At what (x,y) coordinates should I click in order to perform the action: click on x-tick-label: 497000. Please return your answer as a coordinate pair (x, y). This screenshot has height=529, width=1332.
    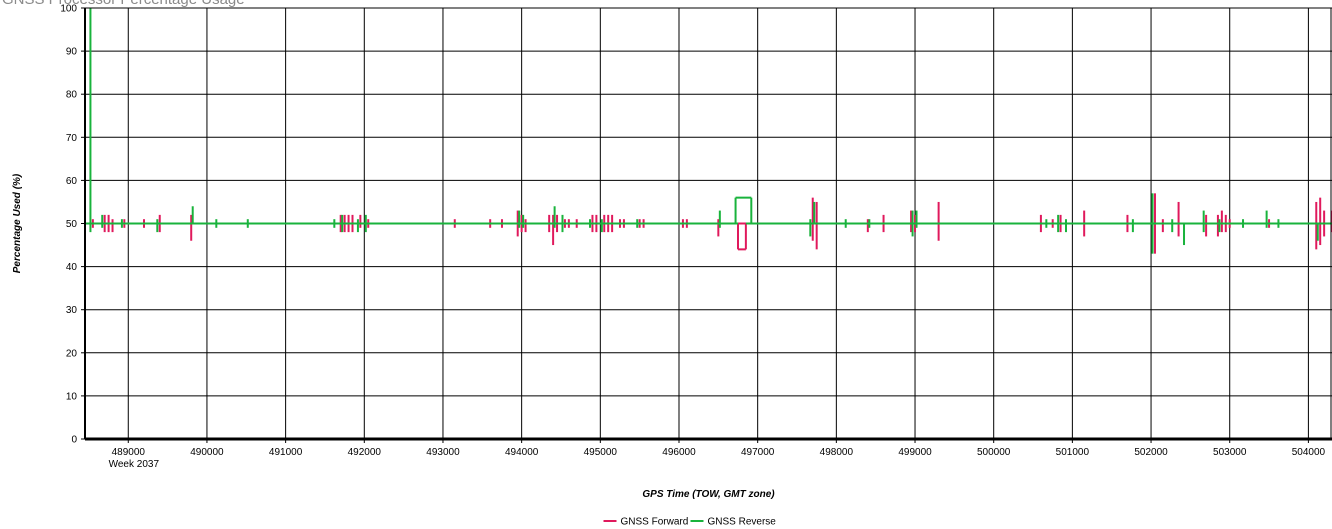
    Looking at the image, I should click on (758, 452).